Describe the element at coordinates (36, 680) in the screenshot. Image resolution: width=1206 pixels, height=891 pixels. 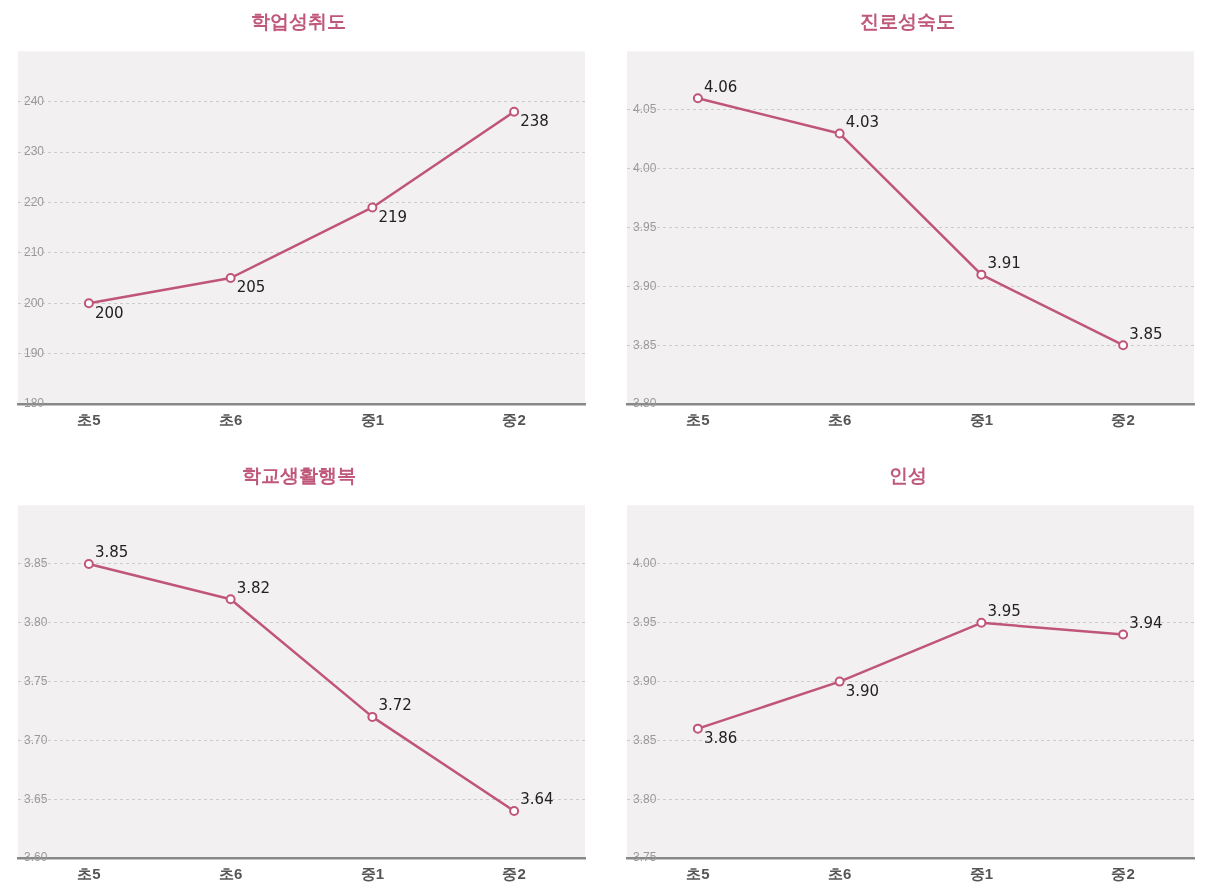
I see `y-tick-label: 3.75` at that location.